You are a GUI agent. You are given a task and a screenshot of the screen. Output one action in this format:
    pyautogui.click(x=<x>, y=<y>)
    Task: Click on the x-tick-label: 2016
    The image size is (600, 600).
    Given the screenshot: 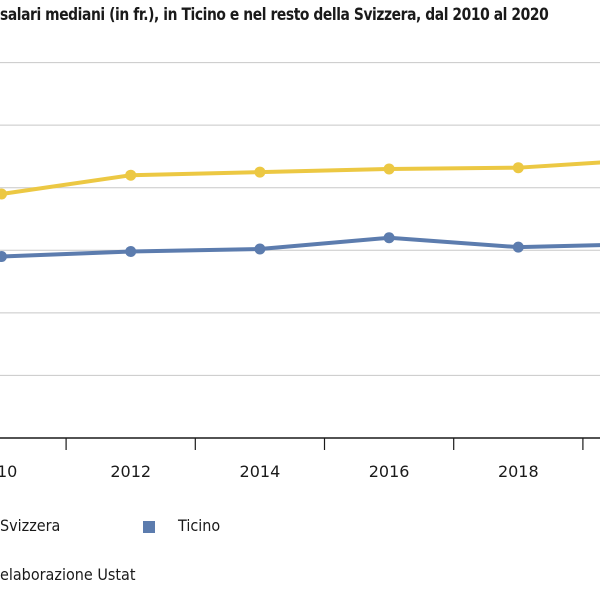 What is the action you would take?
    pyautogui.click(x=389, y=471)
    